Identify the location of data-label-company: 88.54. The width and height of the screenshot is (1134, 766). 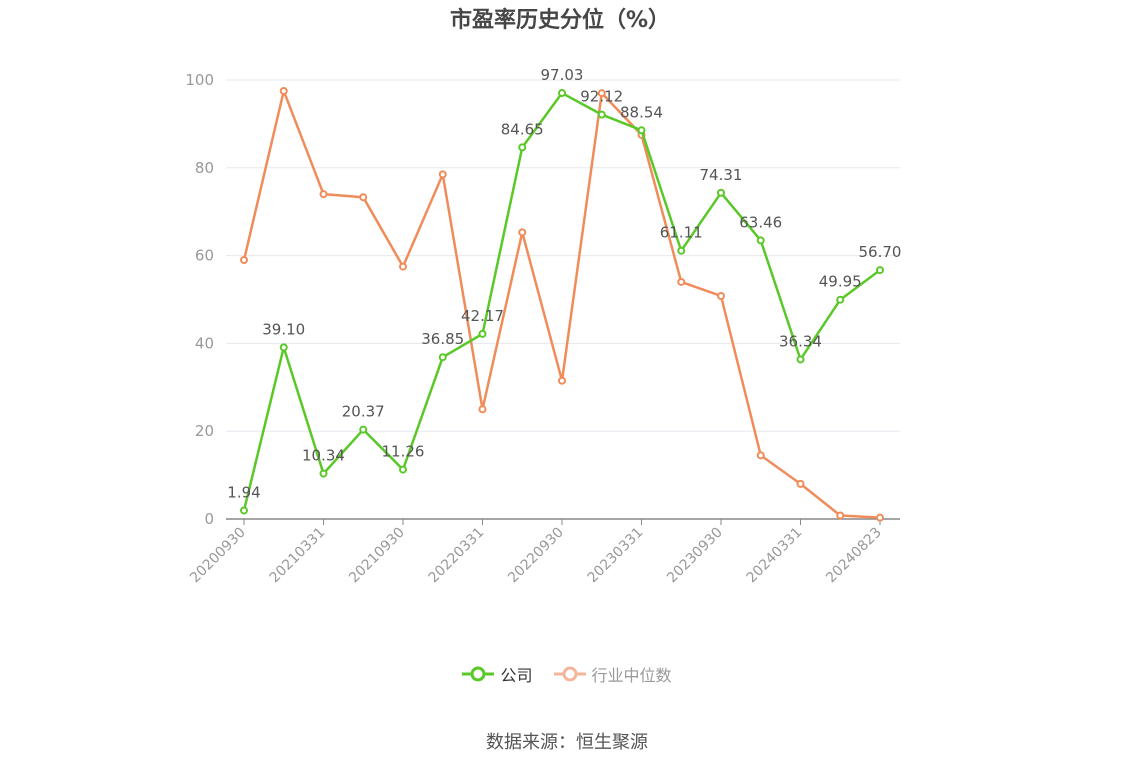
(641, 112).